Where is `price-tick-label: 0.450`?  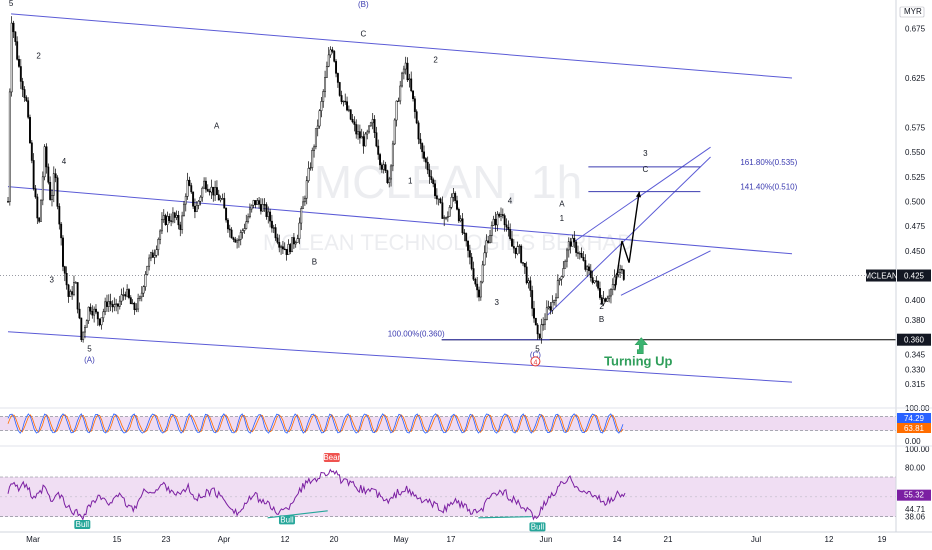
price-tick-label: 0.450 is located at coordinates (915, 251).